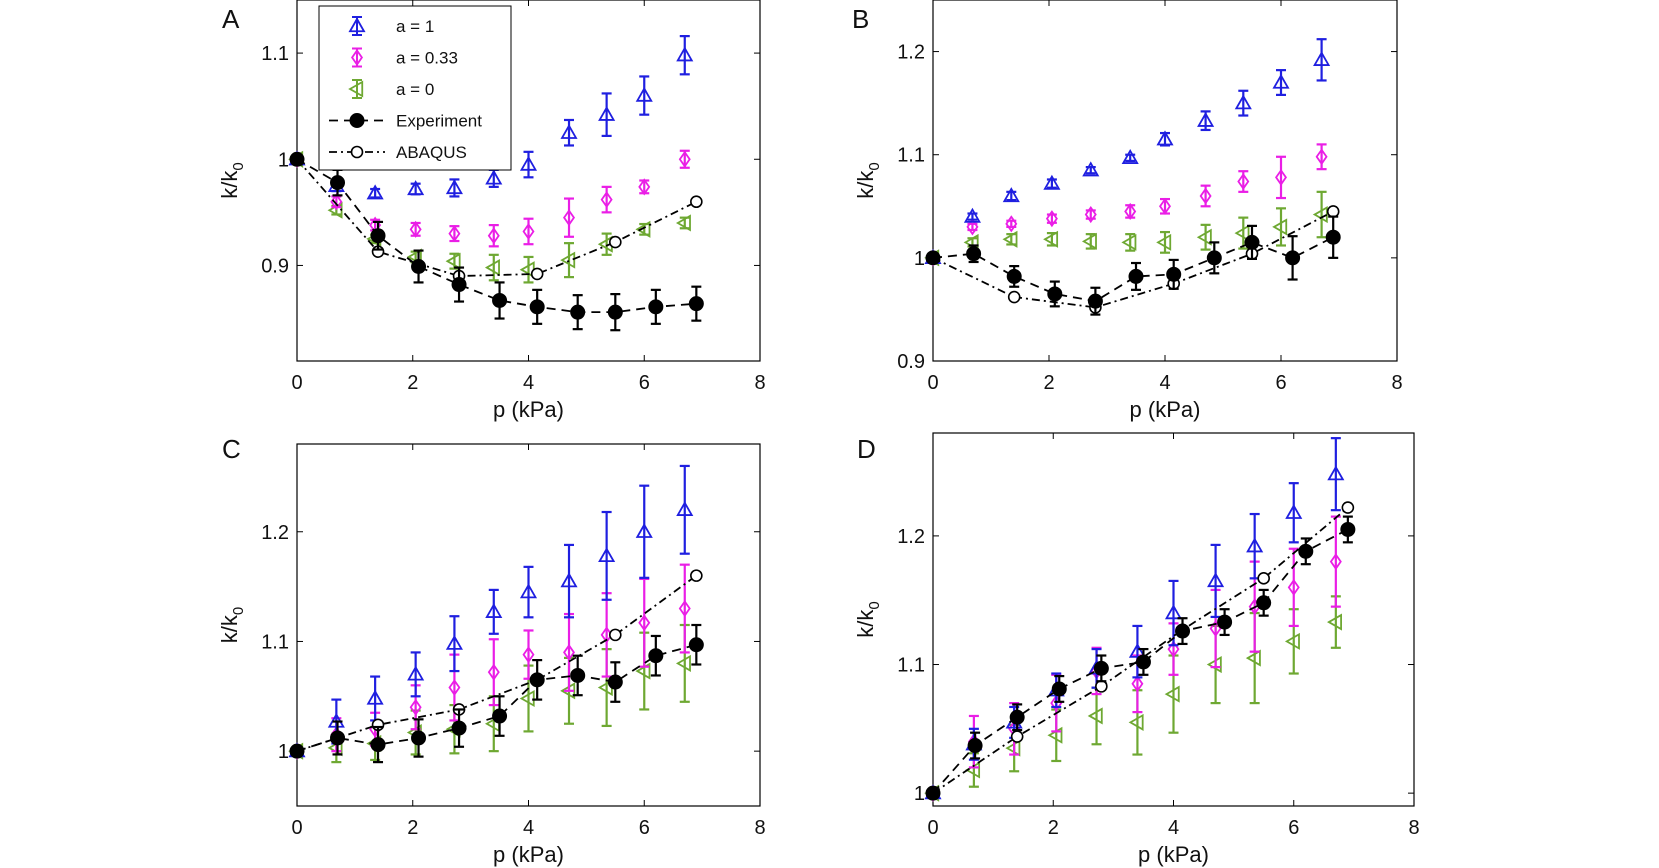  I want to click on legend-entry-exp: Experiment, so click(405, 121).